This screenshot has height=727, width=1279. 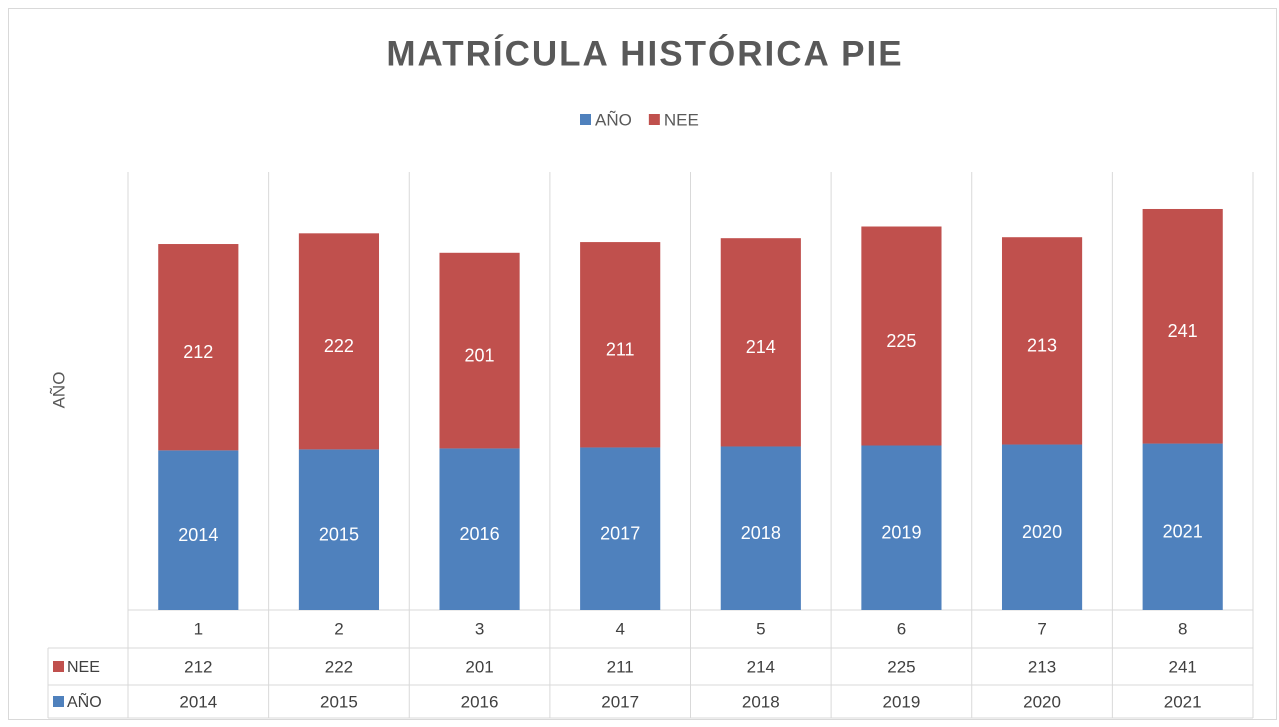 I want to click on data-label: 2014, so click(x=198, y=535).